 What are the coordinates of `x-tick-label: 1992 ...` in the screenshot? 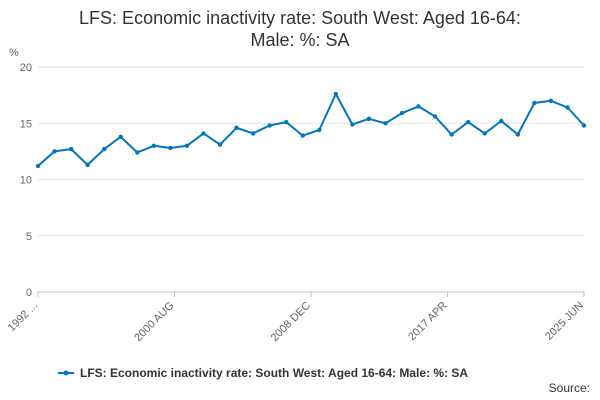 It's located at (23, 317).